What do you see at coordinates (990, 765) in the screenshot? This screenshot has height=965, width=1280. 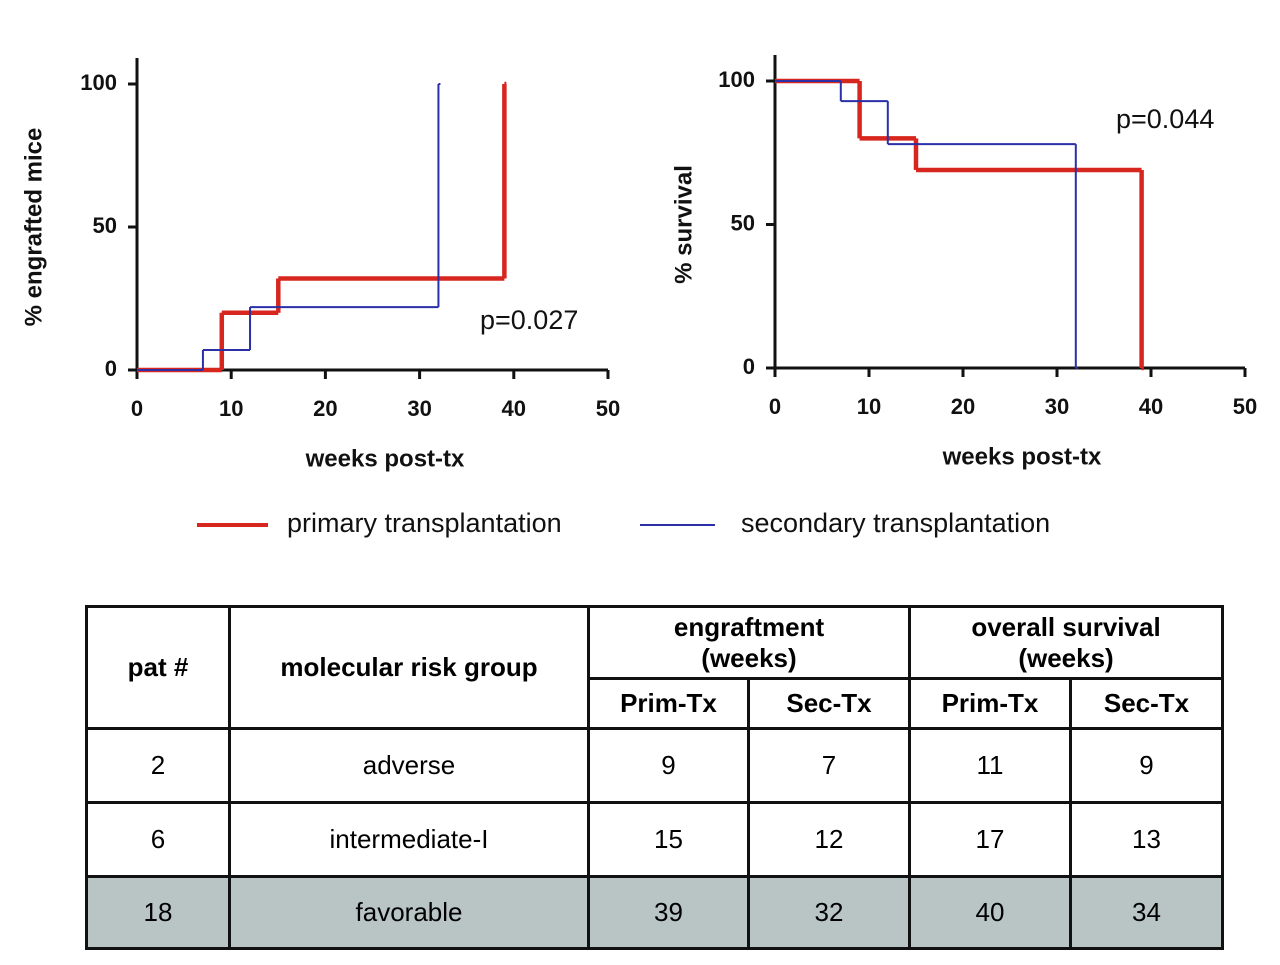 I see `table-cell: 11` at bounding box center [990, 765].